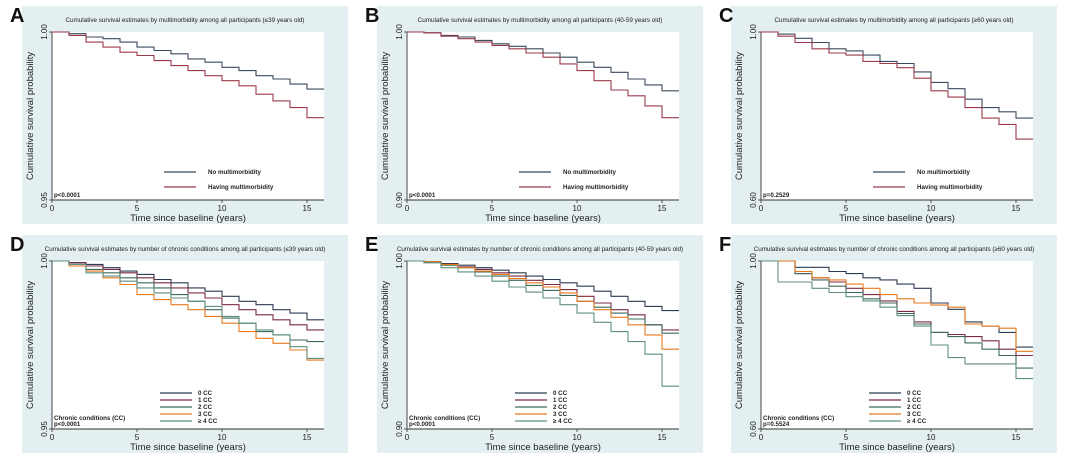 The height and width of the screenshot is (457, 1065). What do you see at coordinates (17, 245) in the screenshot?
I see `panel-letter: D` at bounding box center [17, 245].